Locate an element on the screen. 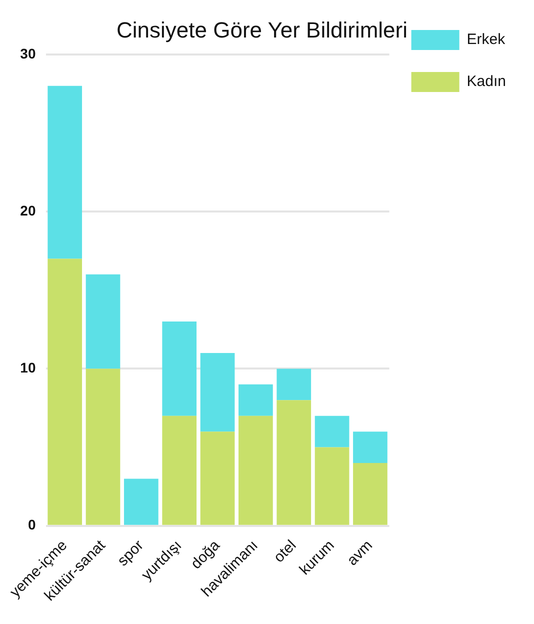  x-tick-label: otel is located at coordinates (285, 551).